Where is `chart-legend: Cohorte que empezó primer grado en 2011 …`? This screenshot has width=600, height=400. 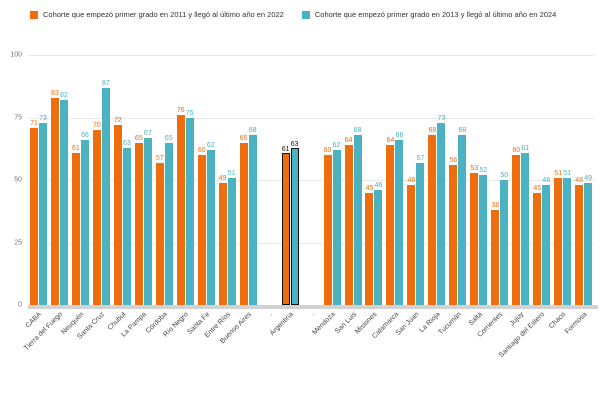 chart-legend: Cohorte que empezó primer grado en 2011 … is located at coordinates (293, 14).